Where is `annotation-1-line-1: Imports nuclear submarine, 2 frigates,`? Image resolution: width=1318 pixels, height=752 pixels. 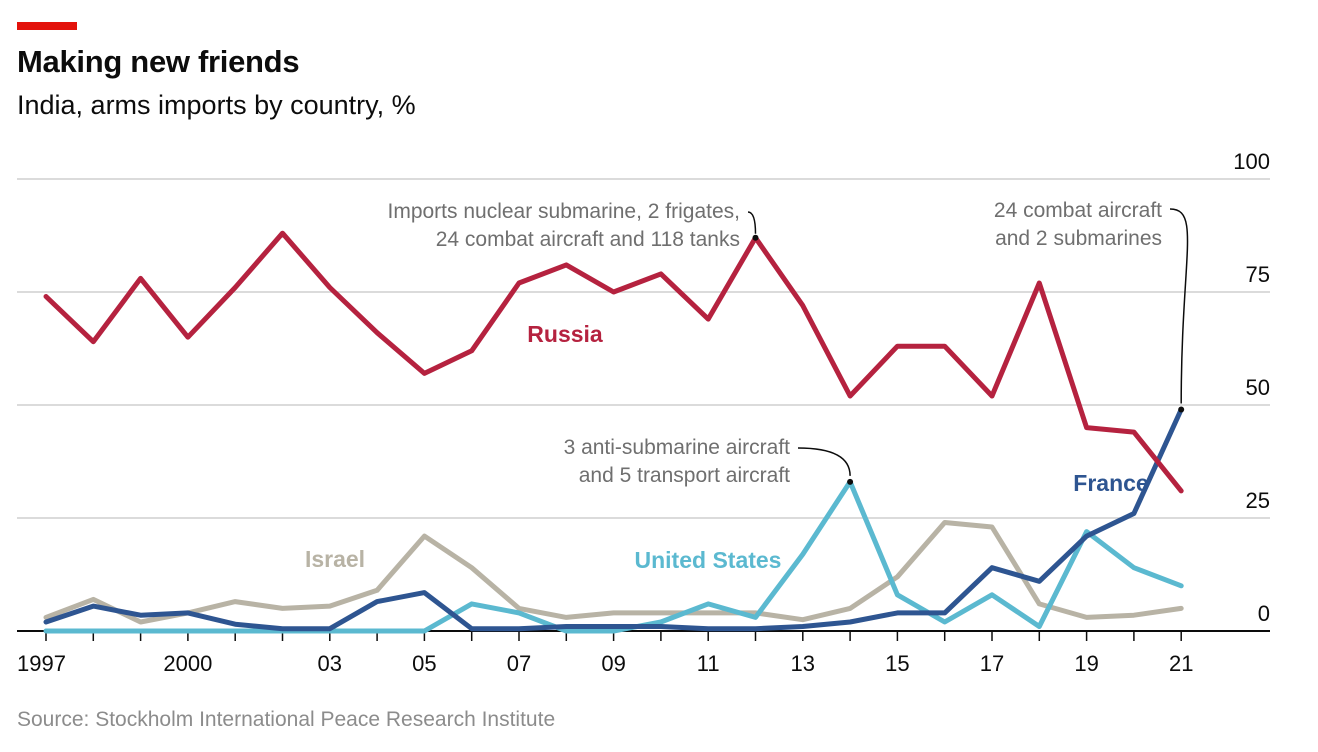 annotation-1-line-1: Imports nuclear submarine, 2 frigates, is located at coordinates (564, 211).